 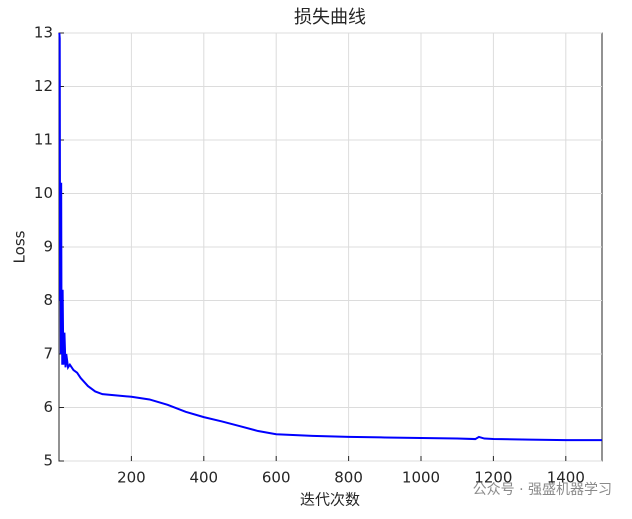 What do you see at coordinates (203, 478) in the screenshot?
I see `x-tick-label: 400` at bounding box center [203, 478].